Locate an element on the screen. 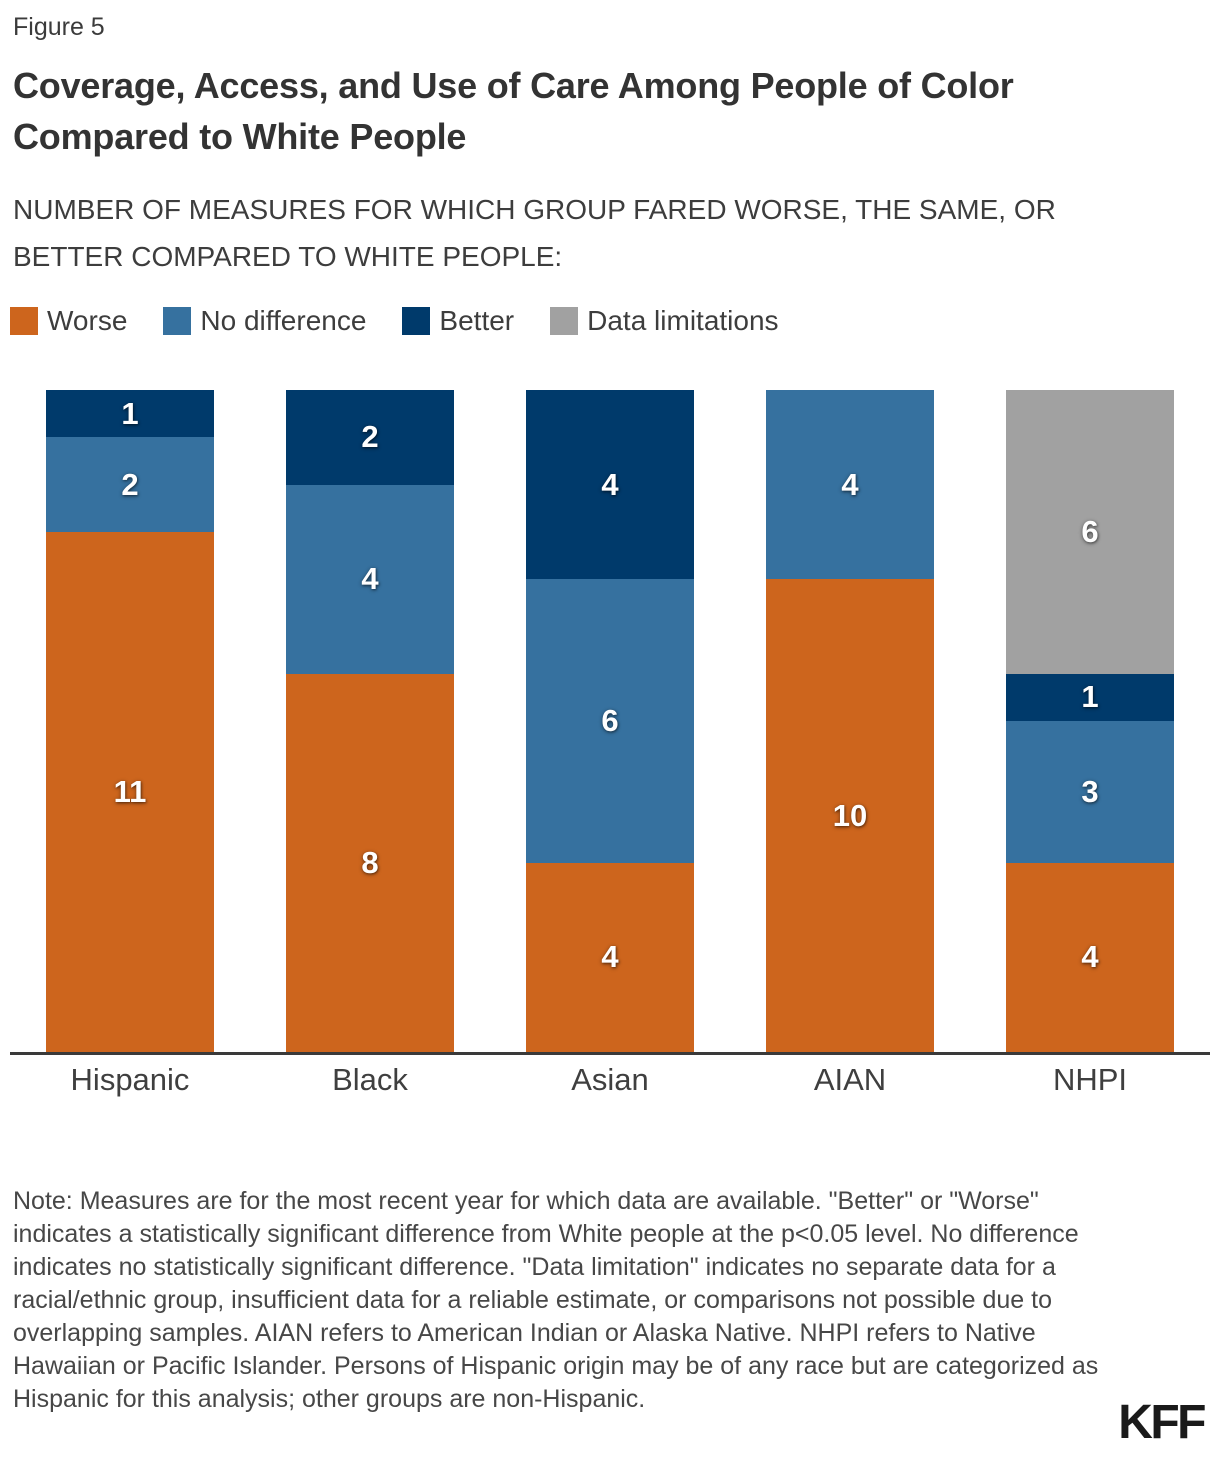 The image size is (1220, 1462). legend-label: Worse is located at coordinates (87, 320).